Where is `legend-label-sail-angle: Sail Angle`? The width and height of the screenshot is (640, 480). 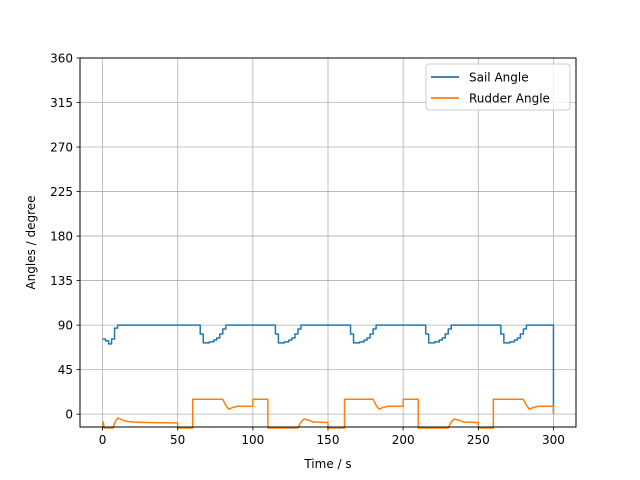
legend-label-sail-angle: Sail Angle is located at coordinates (499, 78).